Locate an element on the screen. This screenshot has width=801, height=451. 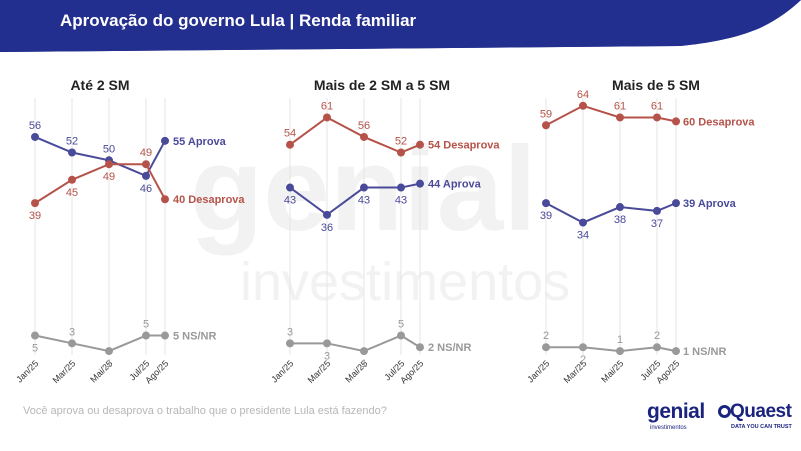
point-value-label: 36 is located at coordinates (327, 228).